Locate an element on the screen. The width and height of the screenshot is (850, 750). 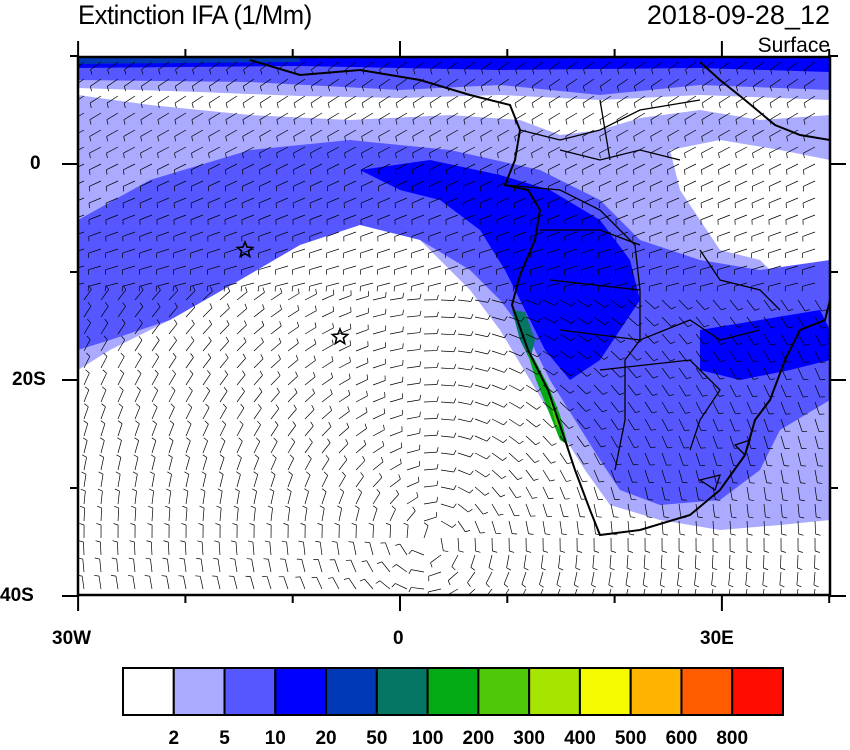
colorbar-label: 100 is located at coordinates (427, 738).